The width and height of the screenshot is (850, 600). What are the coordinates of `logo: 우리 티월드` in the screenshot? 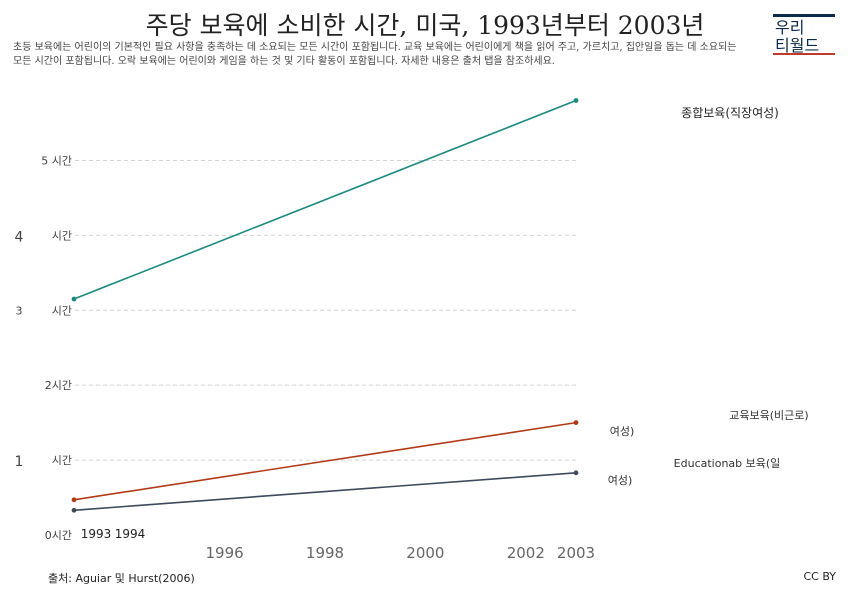 It's located at (804, 35).